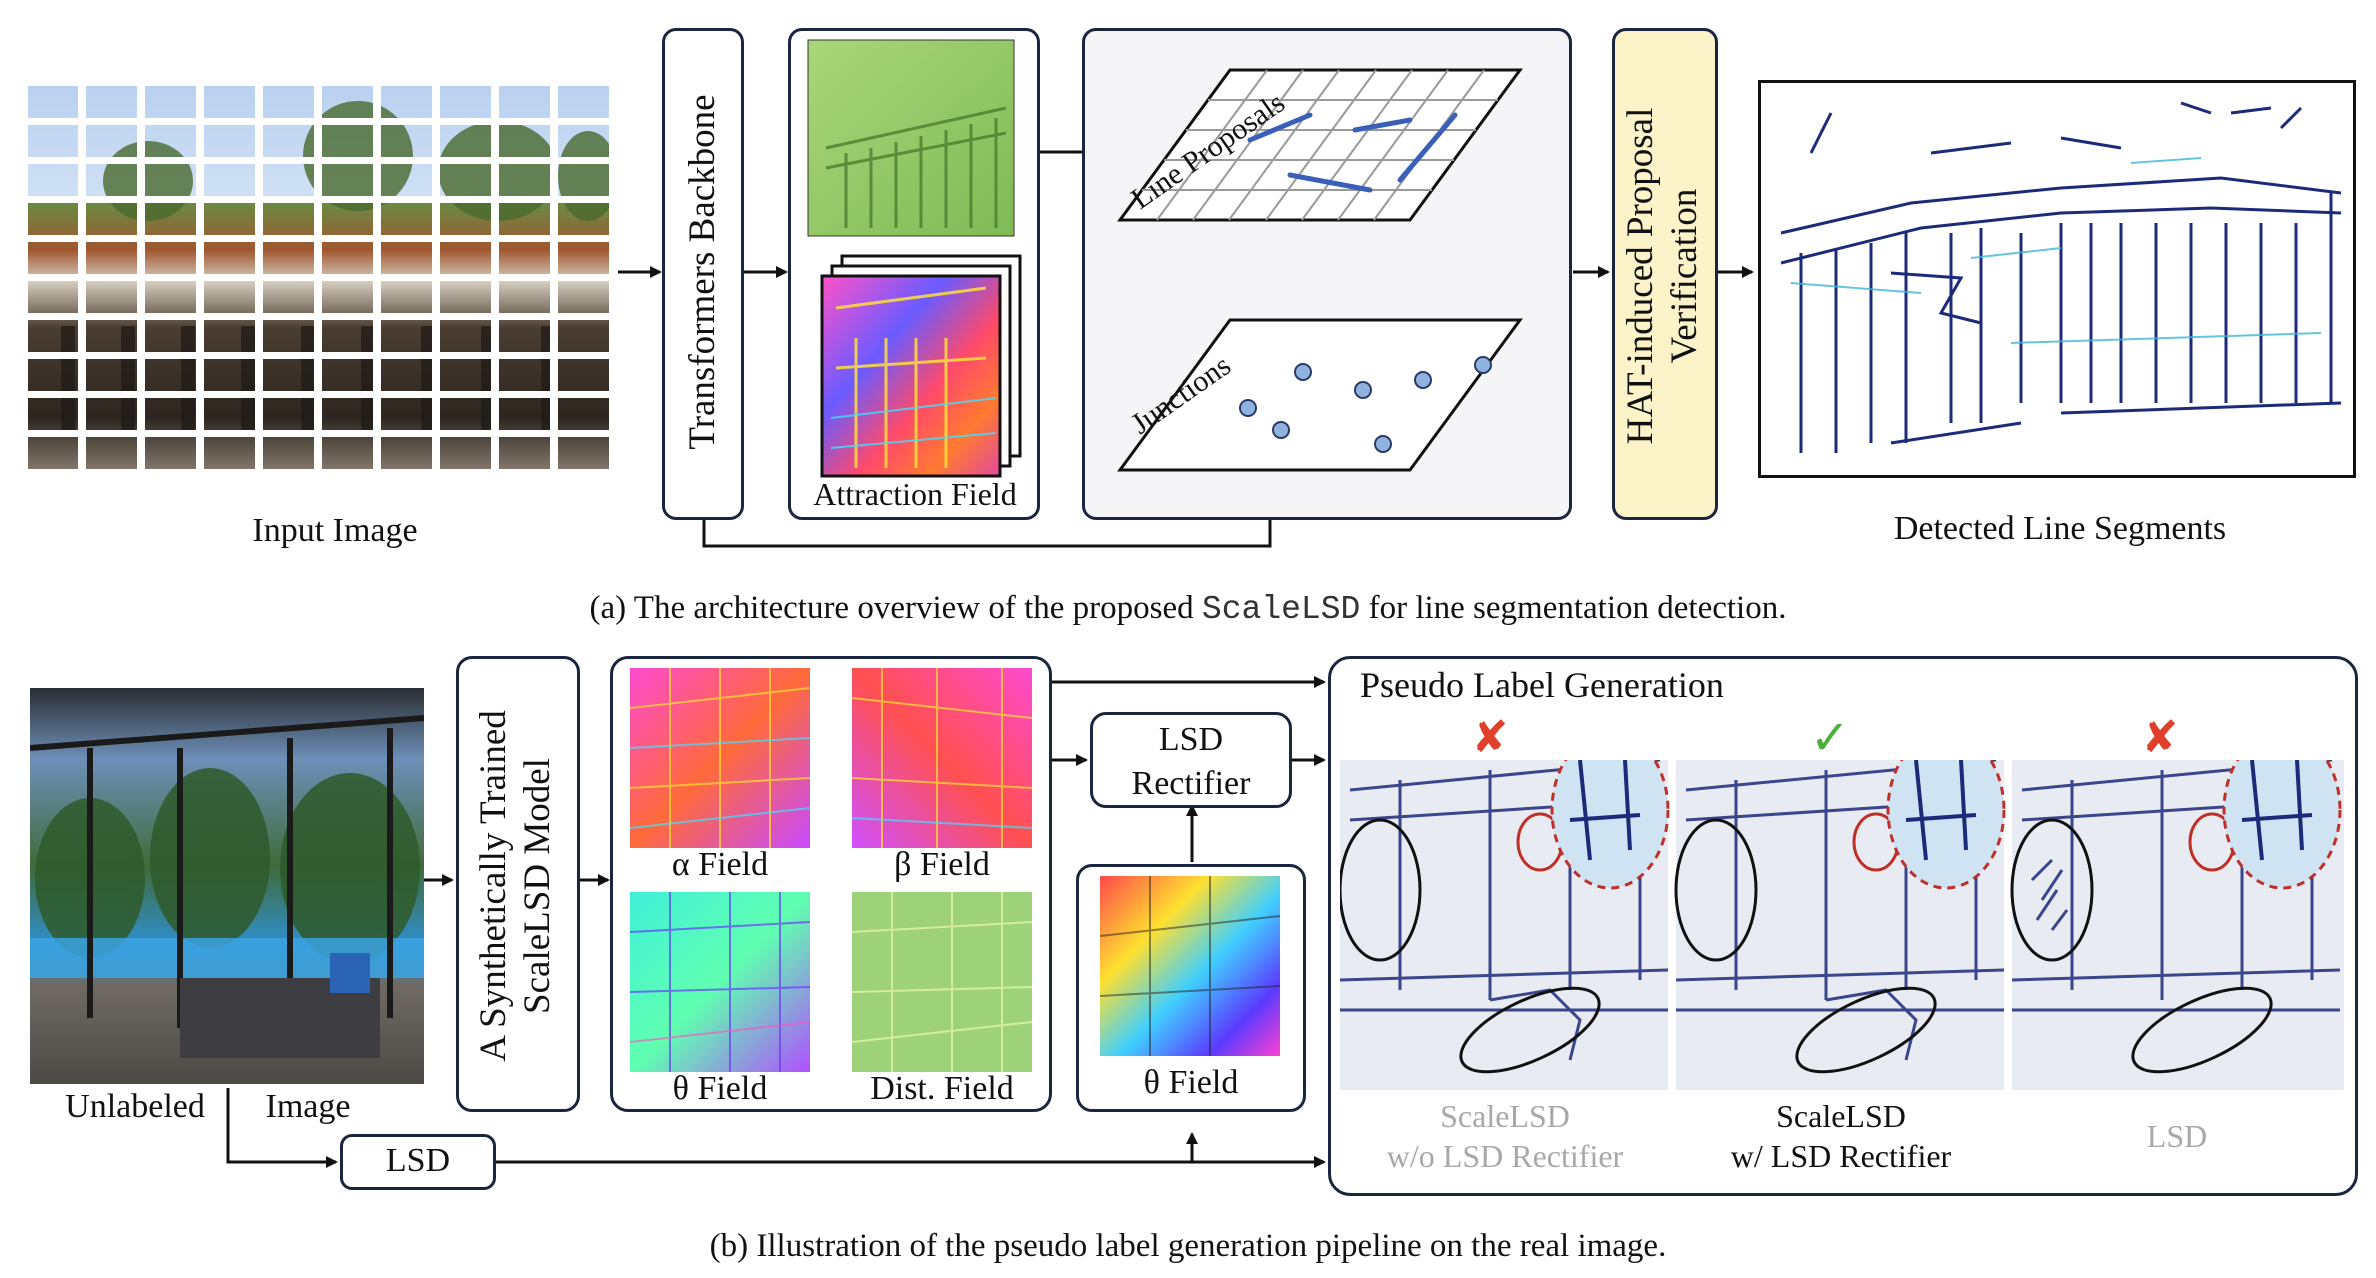 The height and width of the screenshot is (1278, 2376). What do you see at coordinates (2057, 279) in the screenshot?
I see `detected-line-segments` at bounding box center [2057, 279].